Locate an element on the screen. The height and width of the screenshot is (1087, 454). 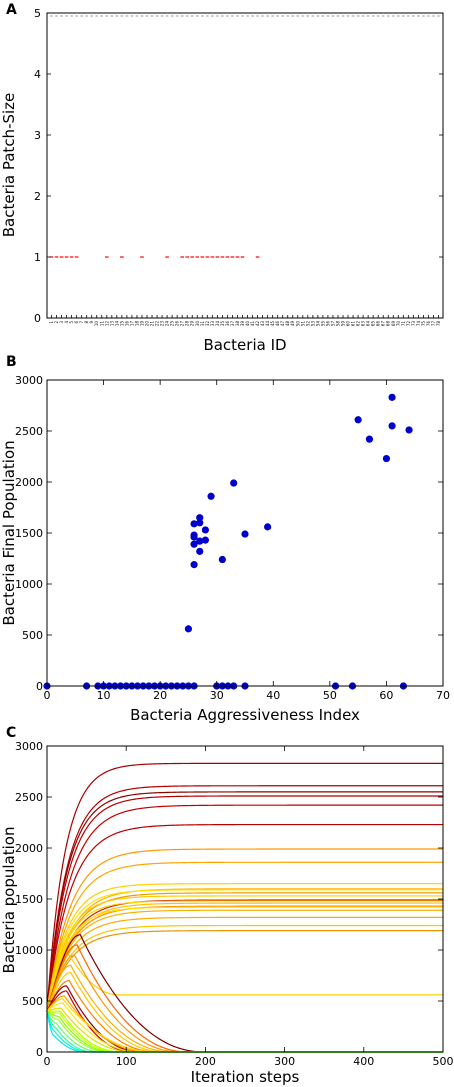
panel-a-x-tick-label: 30 is located at coordinates (197, 324).